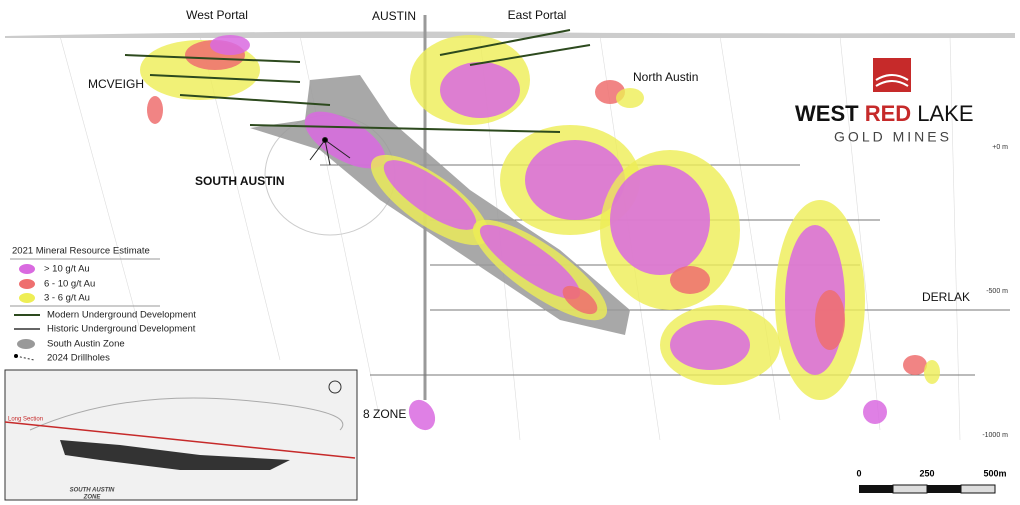 Image resolution: width=1020 pixels, height=505 pixels. I want to click on modern-development, so click(357, 81).